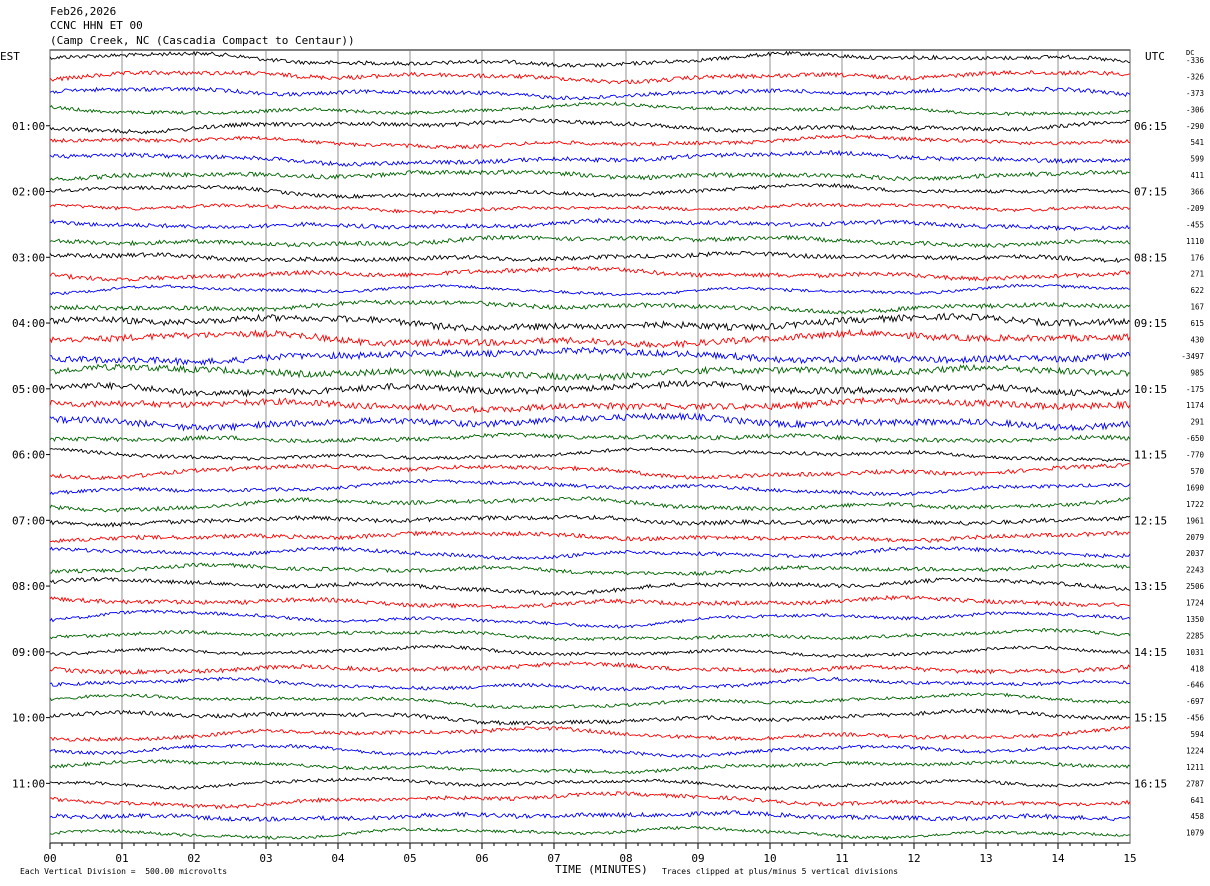  What do you see at coordinates (697, 858) in the screenshot?
I see `x-tick-label: 09` at bounding box center [697, 858].